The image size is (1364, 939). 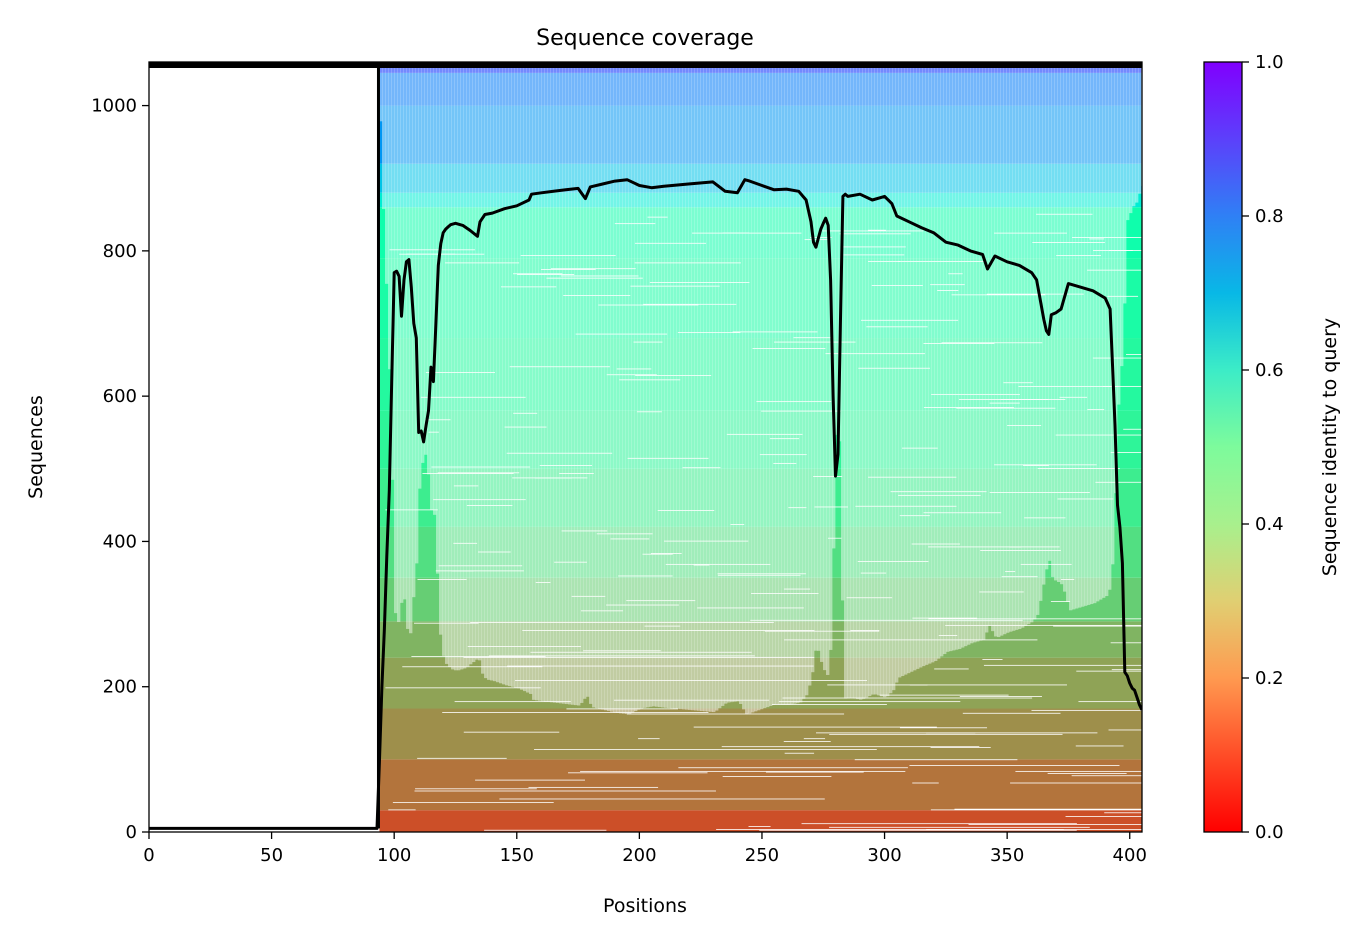 I want to click on y-tick-label-3: 600, so click(x=120, y=396).